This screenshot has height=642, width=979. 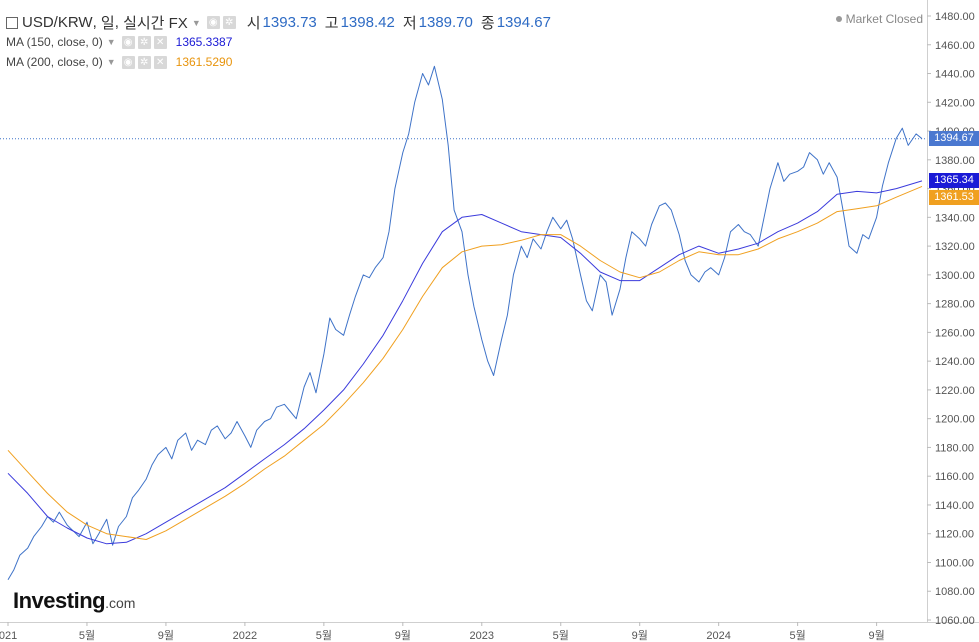 I want to click on ma150-legend: MA (150, close, 0) ▼ ◉ ✲ ✕ 1365.3387, so click(x=119, y=42).